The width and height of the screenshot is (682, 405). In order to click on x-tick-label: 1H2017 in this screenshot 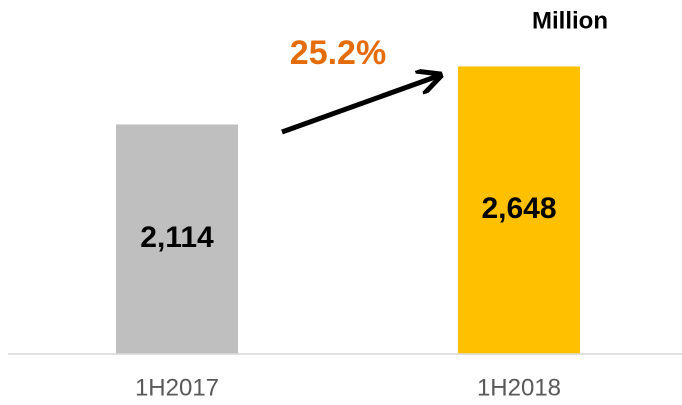, I will do `click(177, 387)`.